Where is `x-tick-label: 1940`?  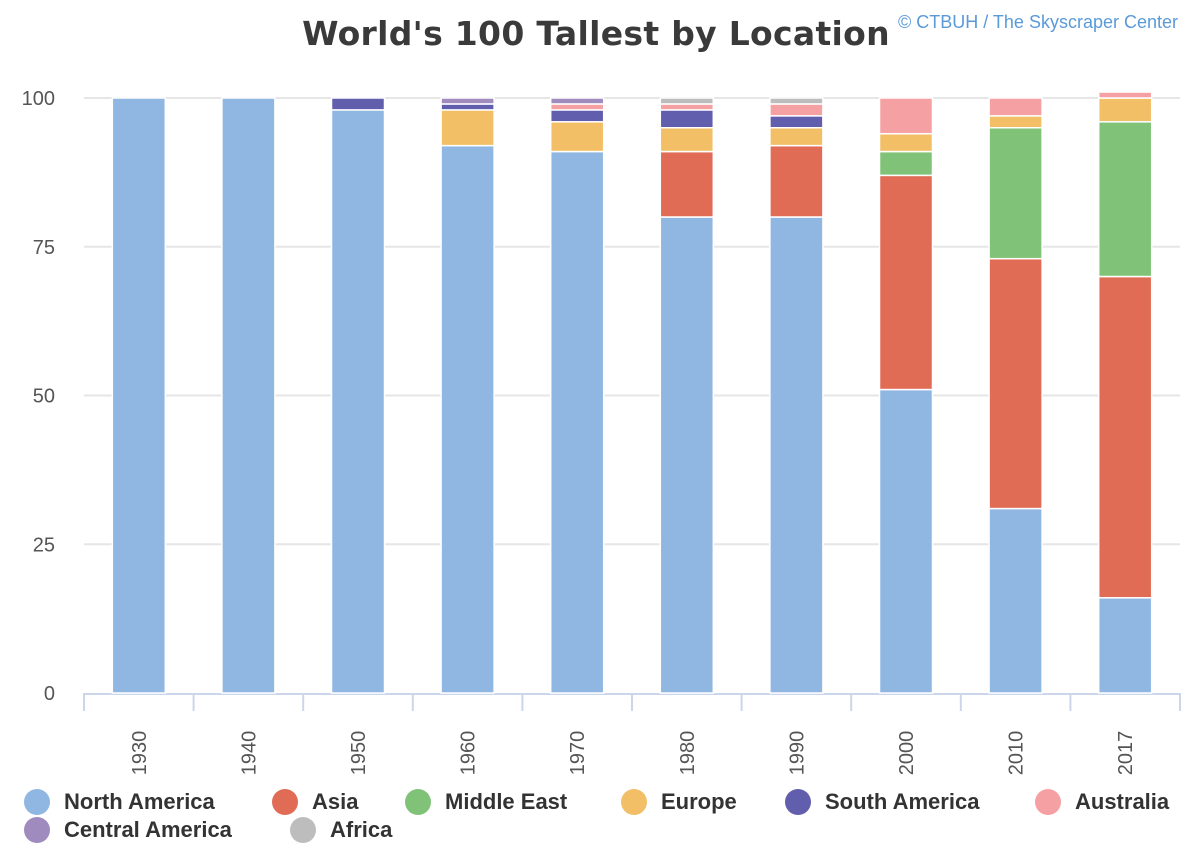 x-tick-label: 1940 is located at coordinates (249, 753).